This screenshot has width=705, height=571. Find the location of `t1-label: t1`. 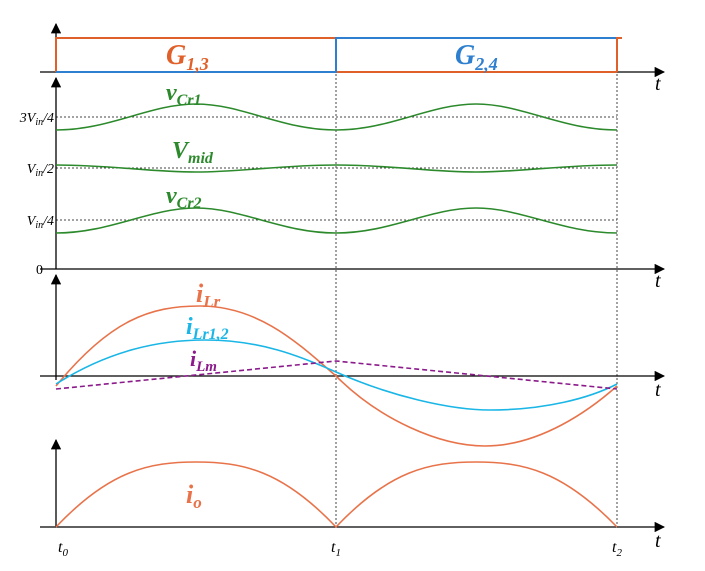

t1-label: t1 is located at coordinates (336, 549).